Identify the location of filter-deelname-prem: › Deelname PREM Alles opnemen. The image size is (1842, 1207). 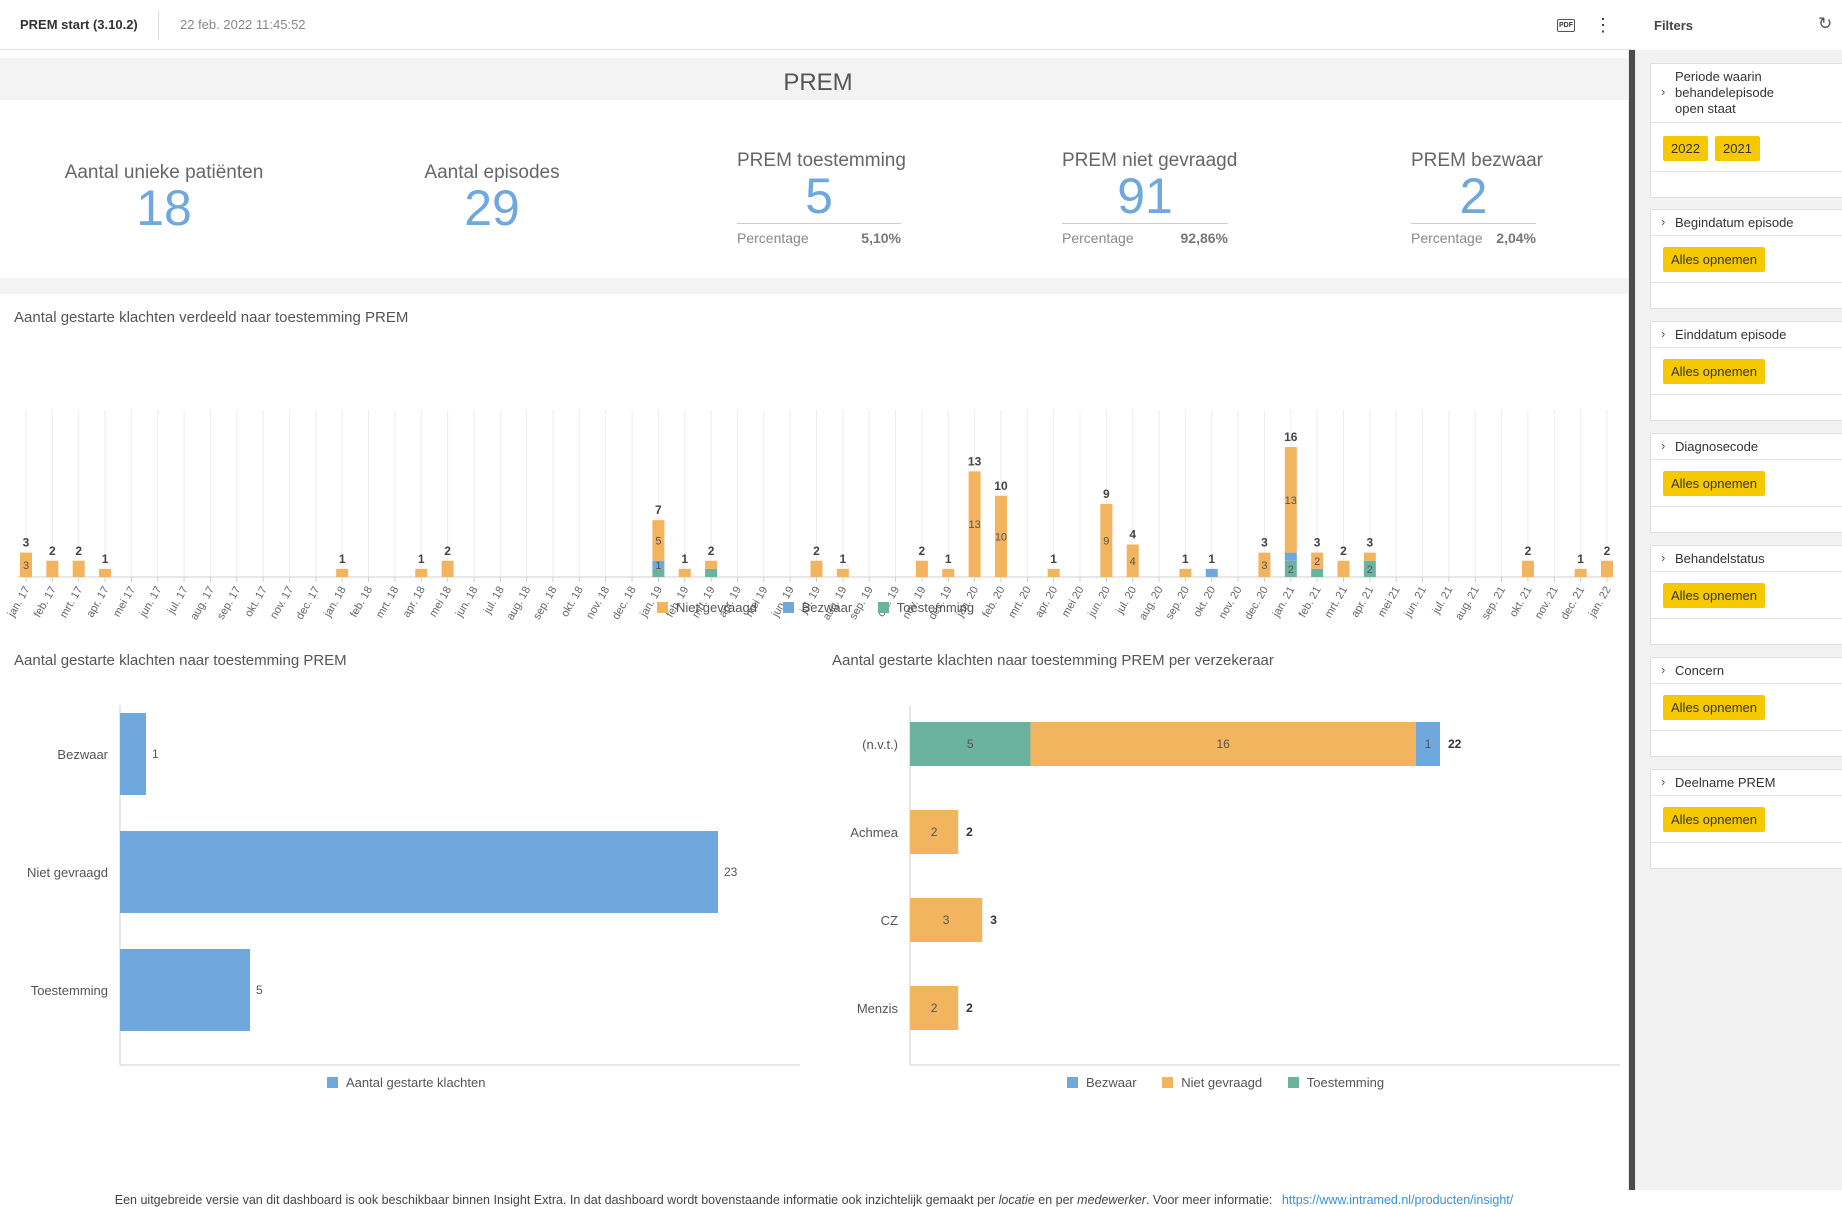
(1746, 819).